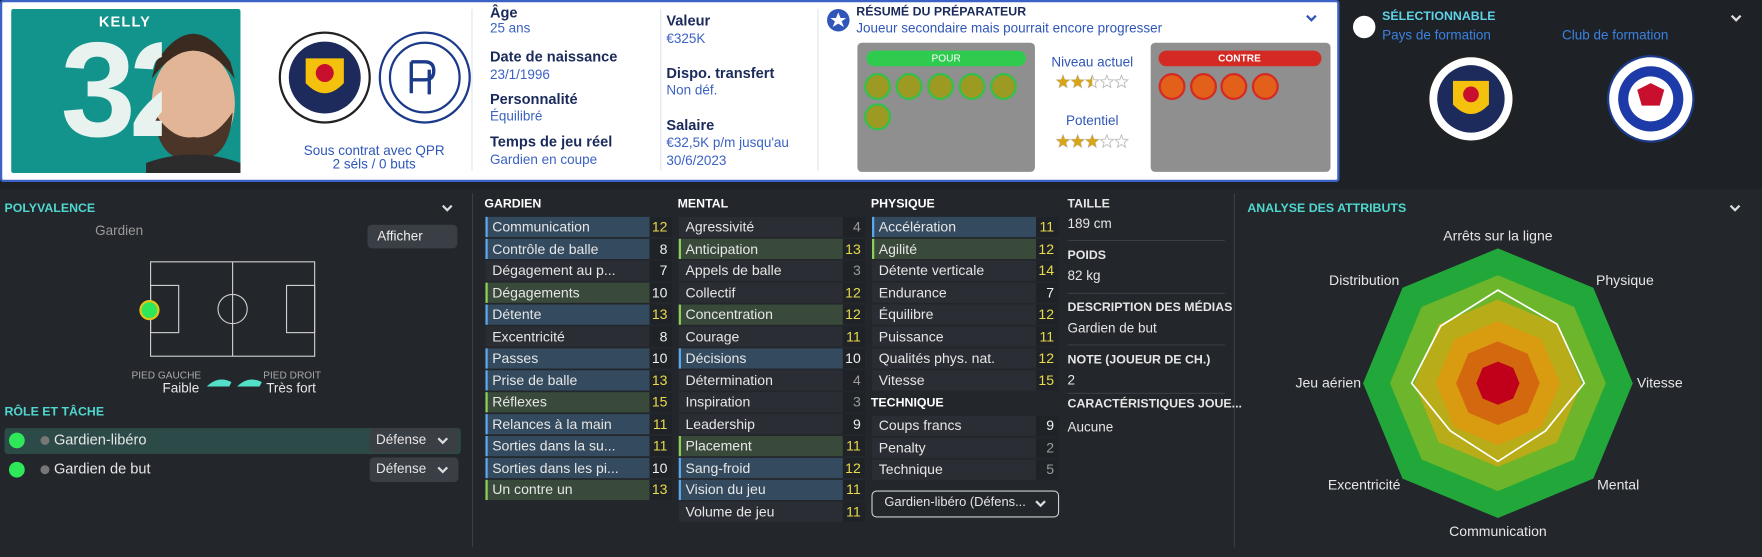 This screenshot has height=557, width=1762. What do you see at coordinates (234, 383) in the screenshot?
I see `boots` at bounding box center [234, 383].